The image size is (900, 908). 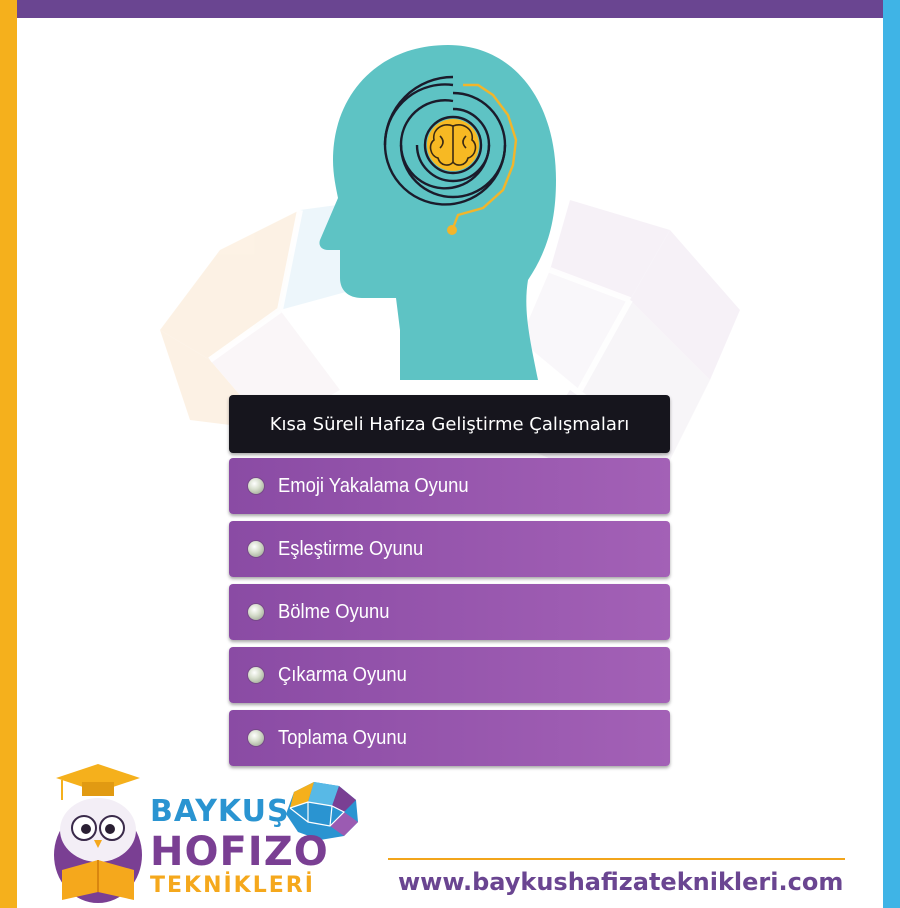 What do you see at coordinates (621, 882) in the screenshot?
I see `website-link: www.baykushafizateknikleri.com` at bounding box center [621, 882].